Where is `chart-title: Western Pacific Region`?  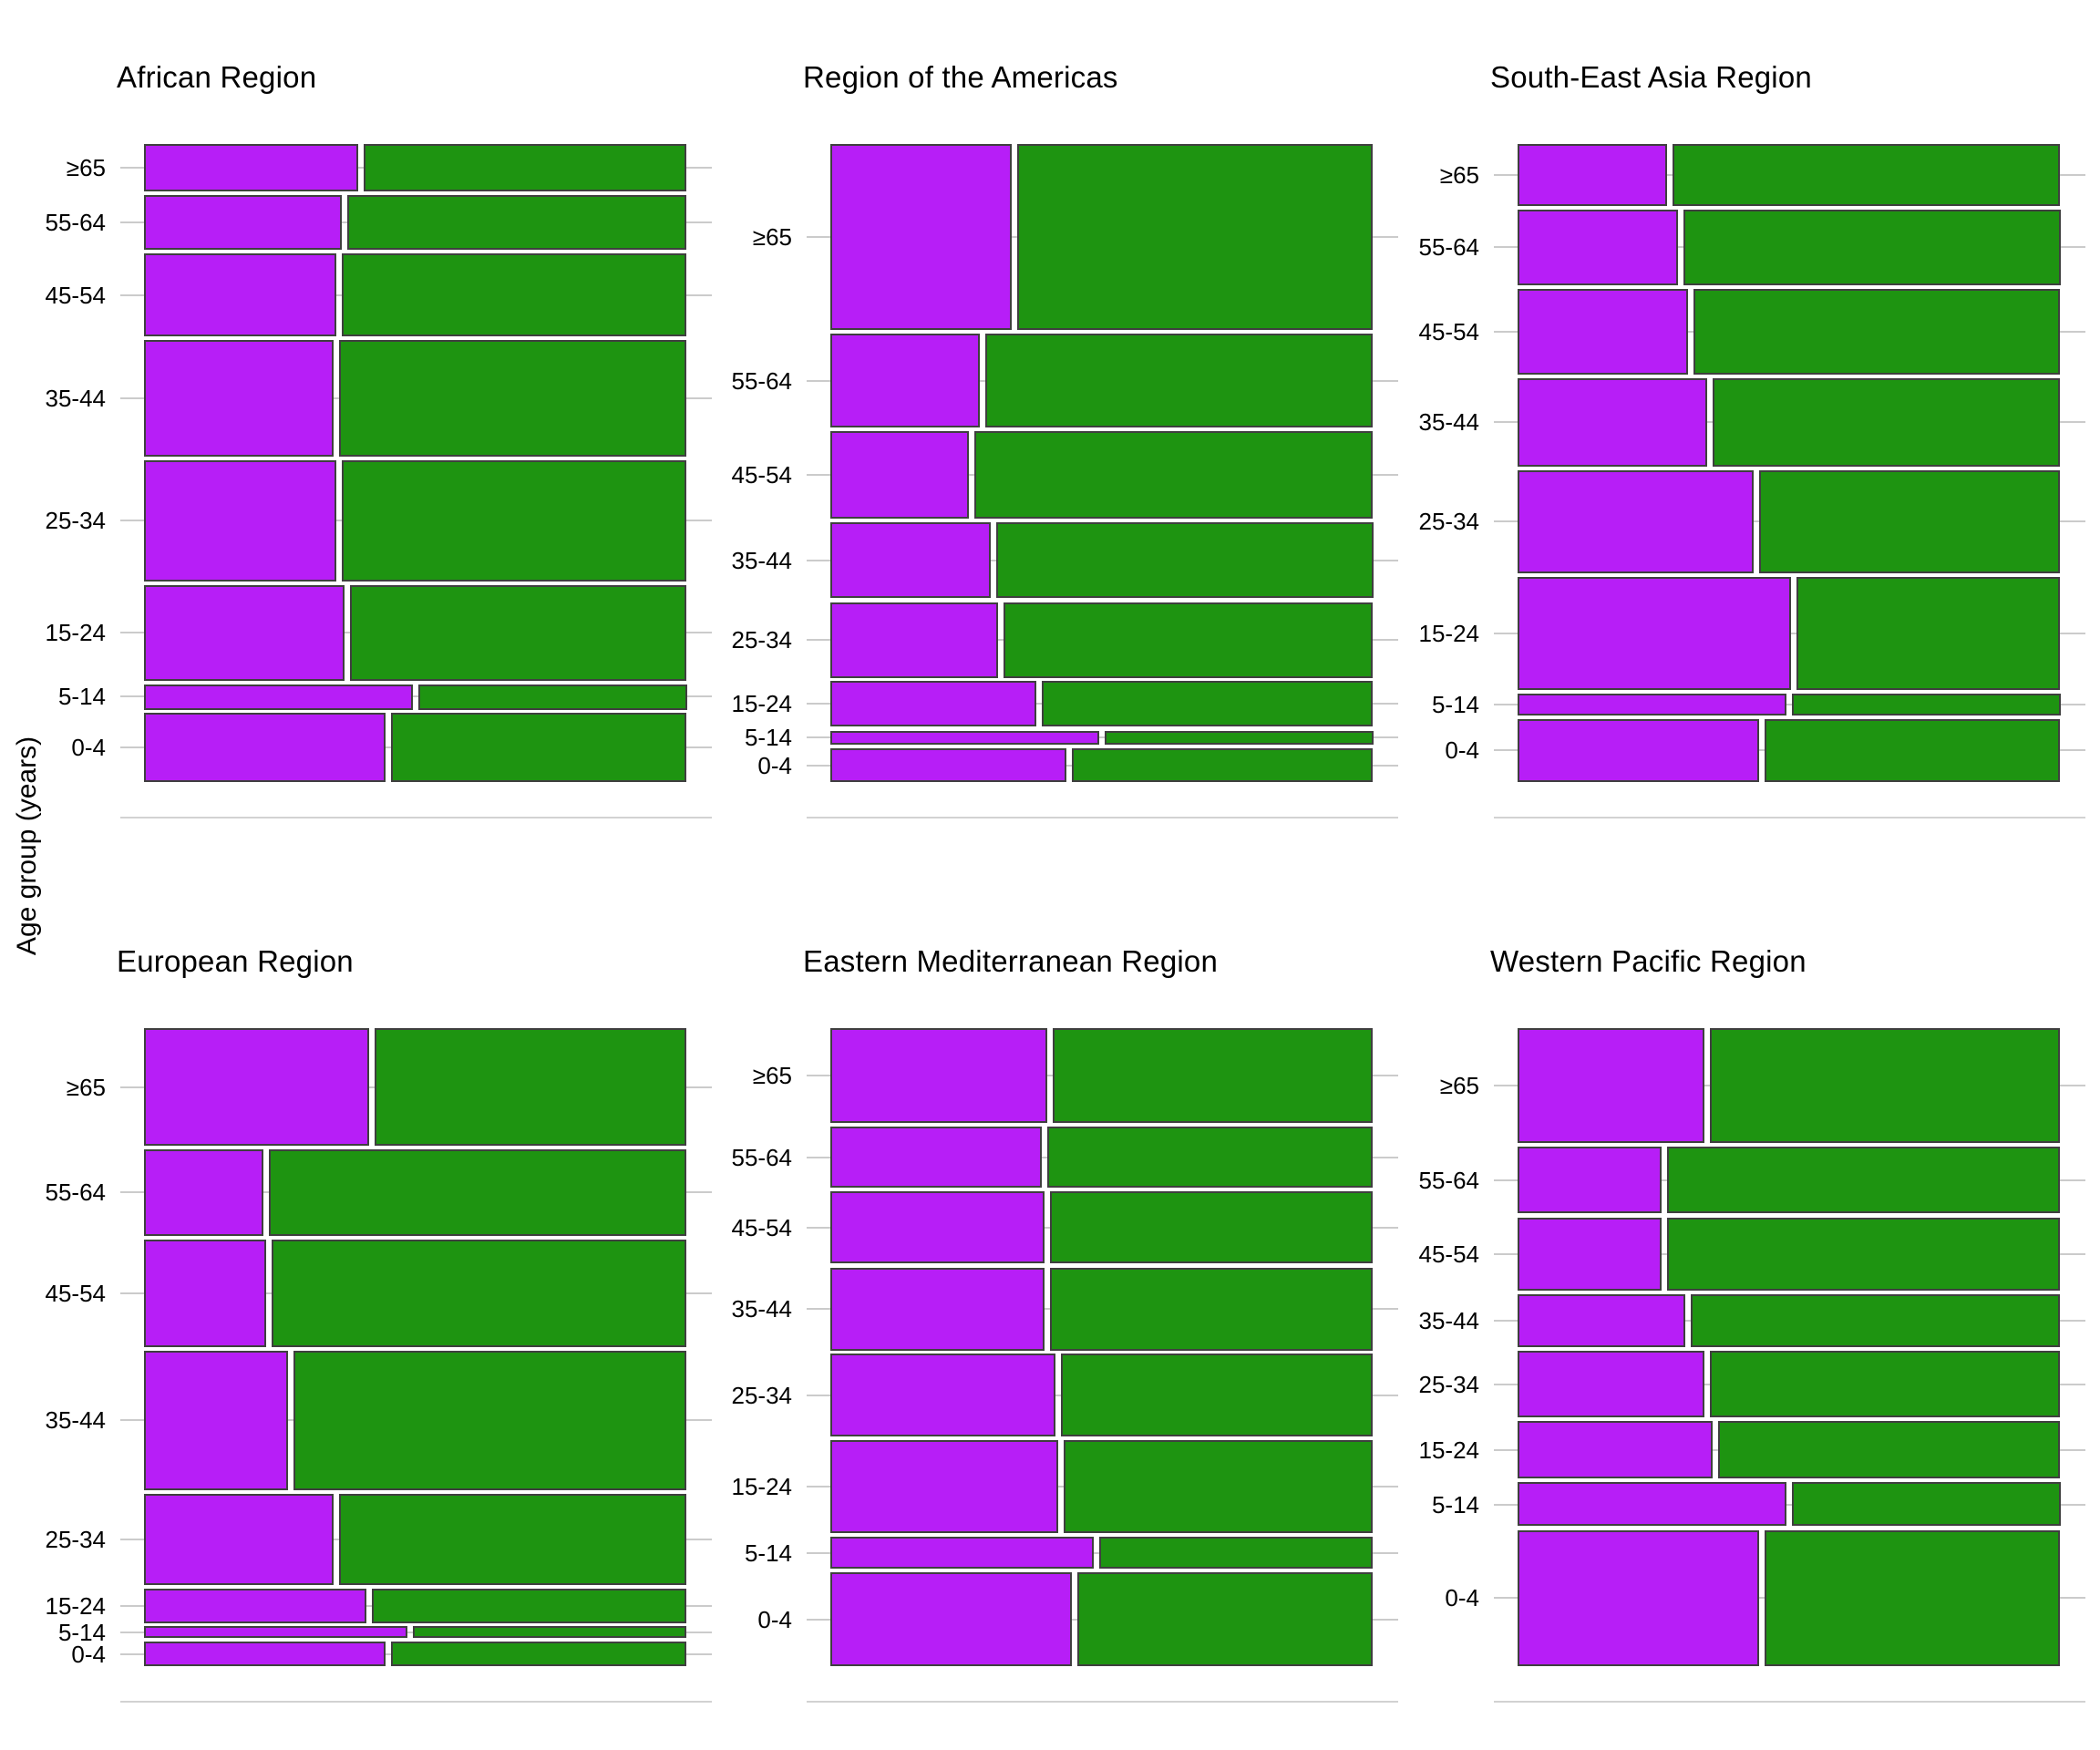
chart-title: Western Pacific Region is located at coordinates (1649, 961).